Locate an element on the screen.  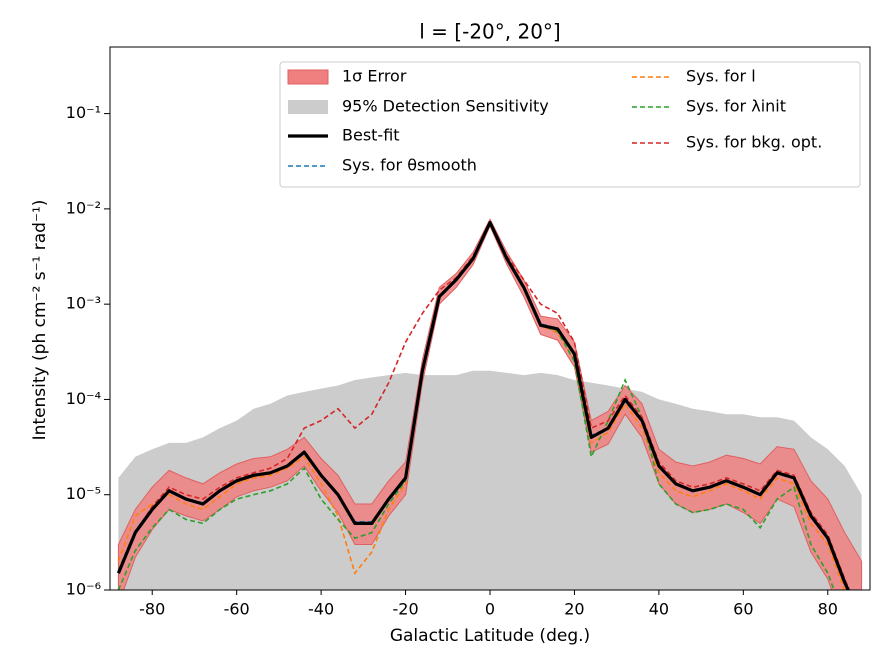
x-tick-label: -60 is located at coordinates (237, 609).